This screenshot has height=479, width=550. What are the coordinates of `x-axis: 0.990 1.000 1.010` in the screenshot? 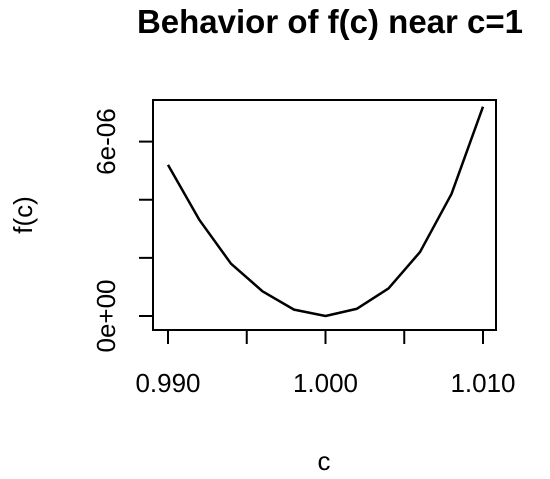 It's located at (325, 363).